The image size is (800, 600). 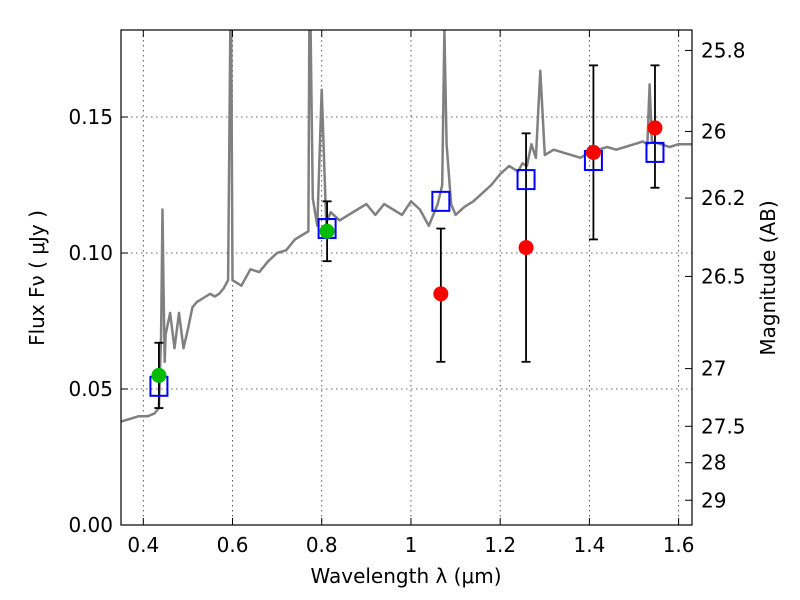 I want to click on y2-axis-label: Magnitude (AB), so click(x=768, y=277).